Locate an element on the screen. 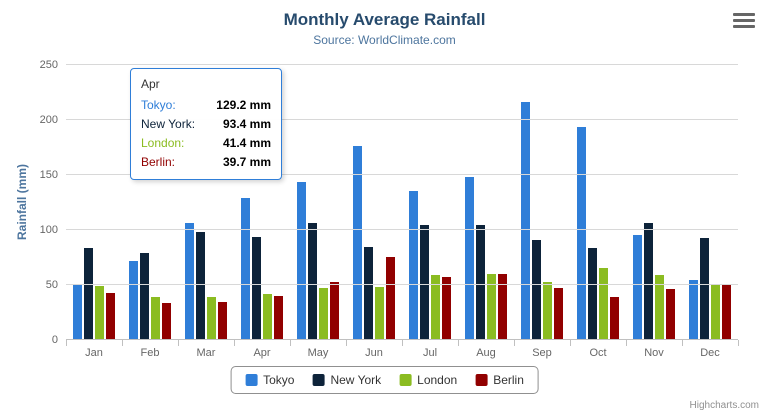  tooltip-row: Tokyo: 129.2 mm is located at coordinates (206, 105).